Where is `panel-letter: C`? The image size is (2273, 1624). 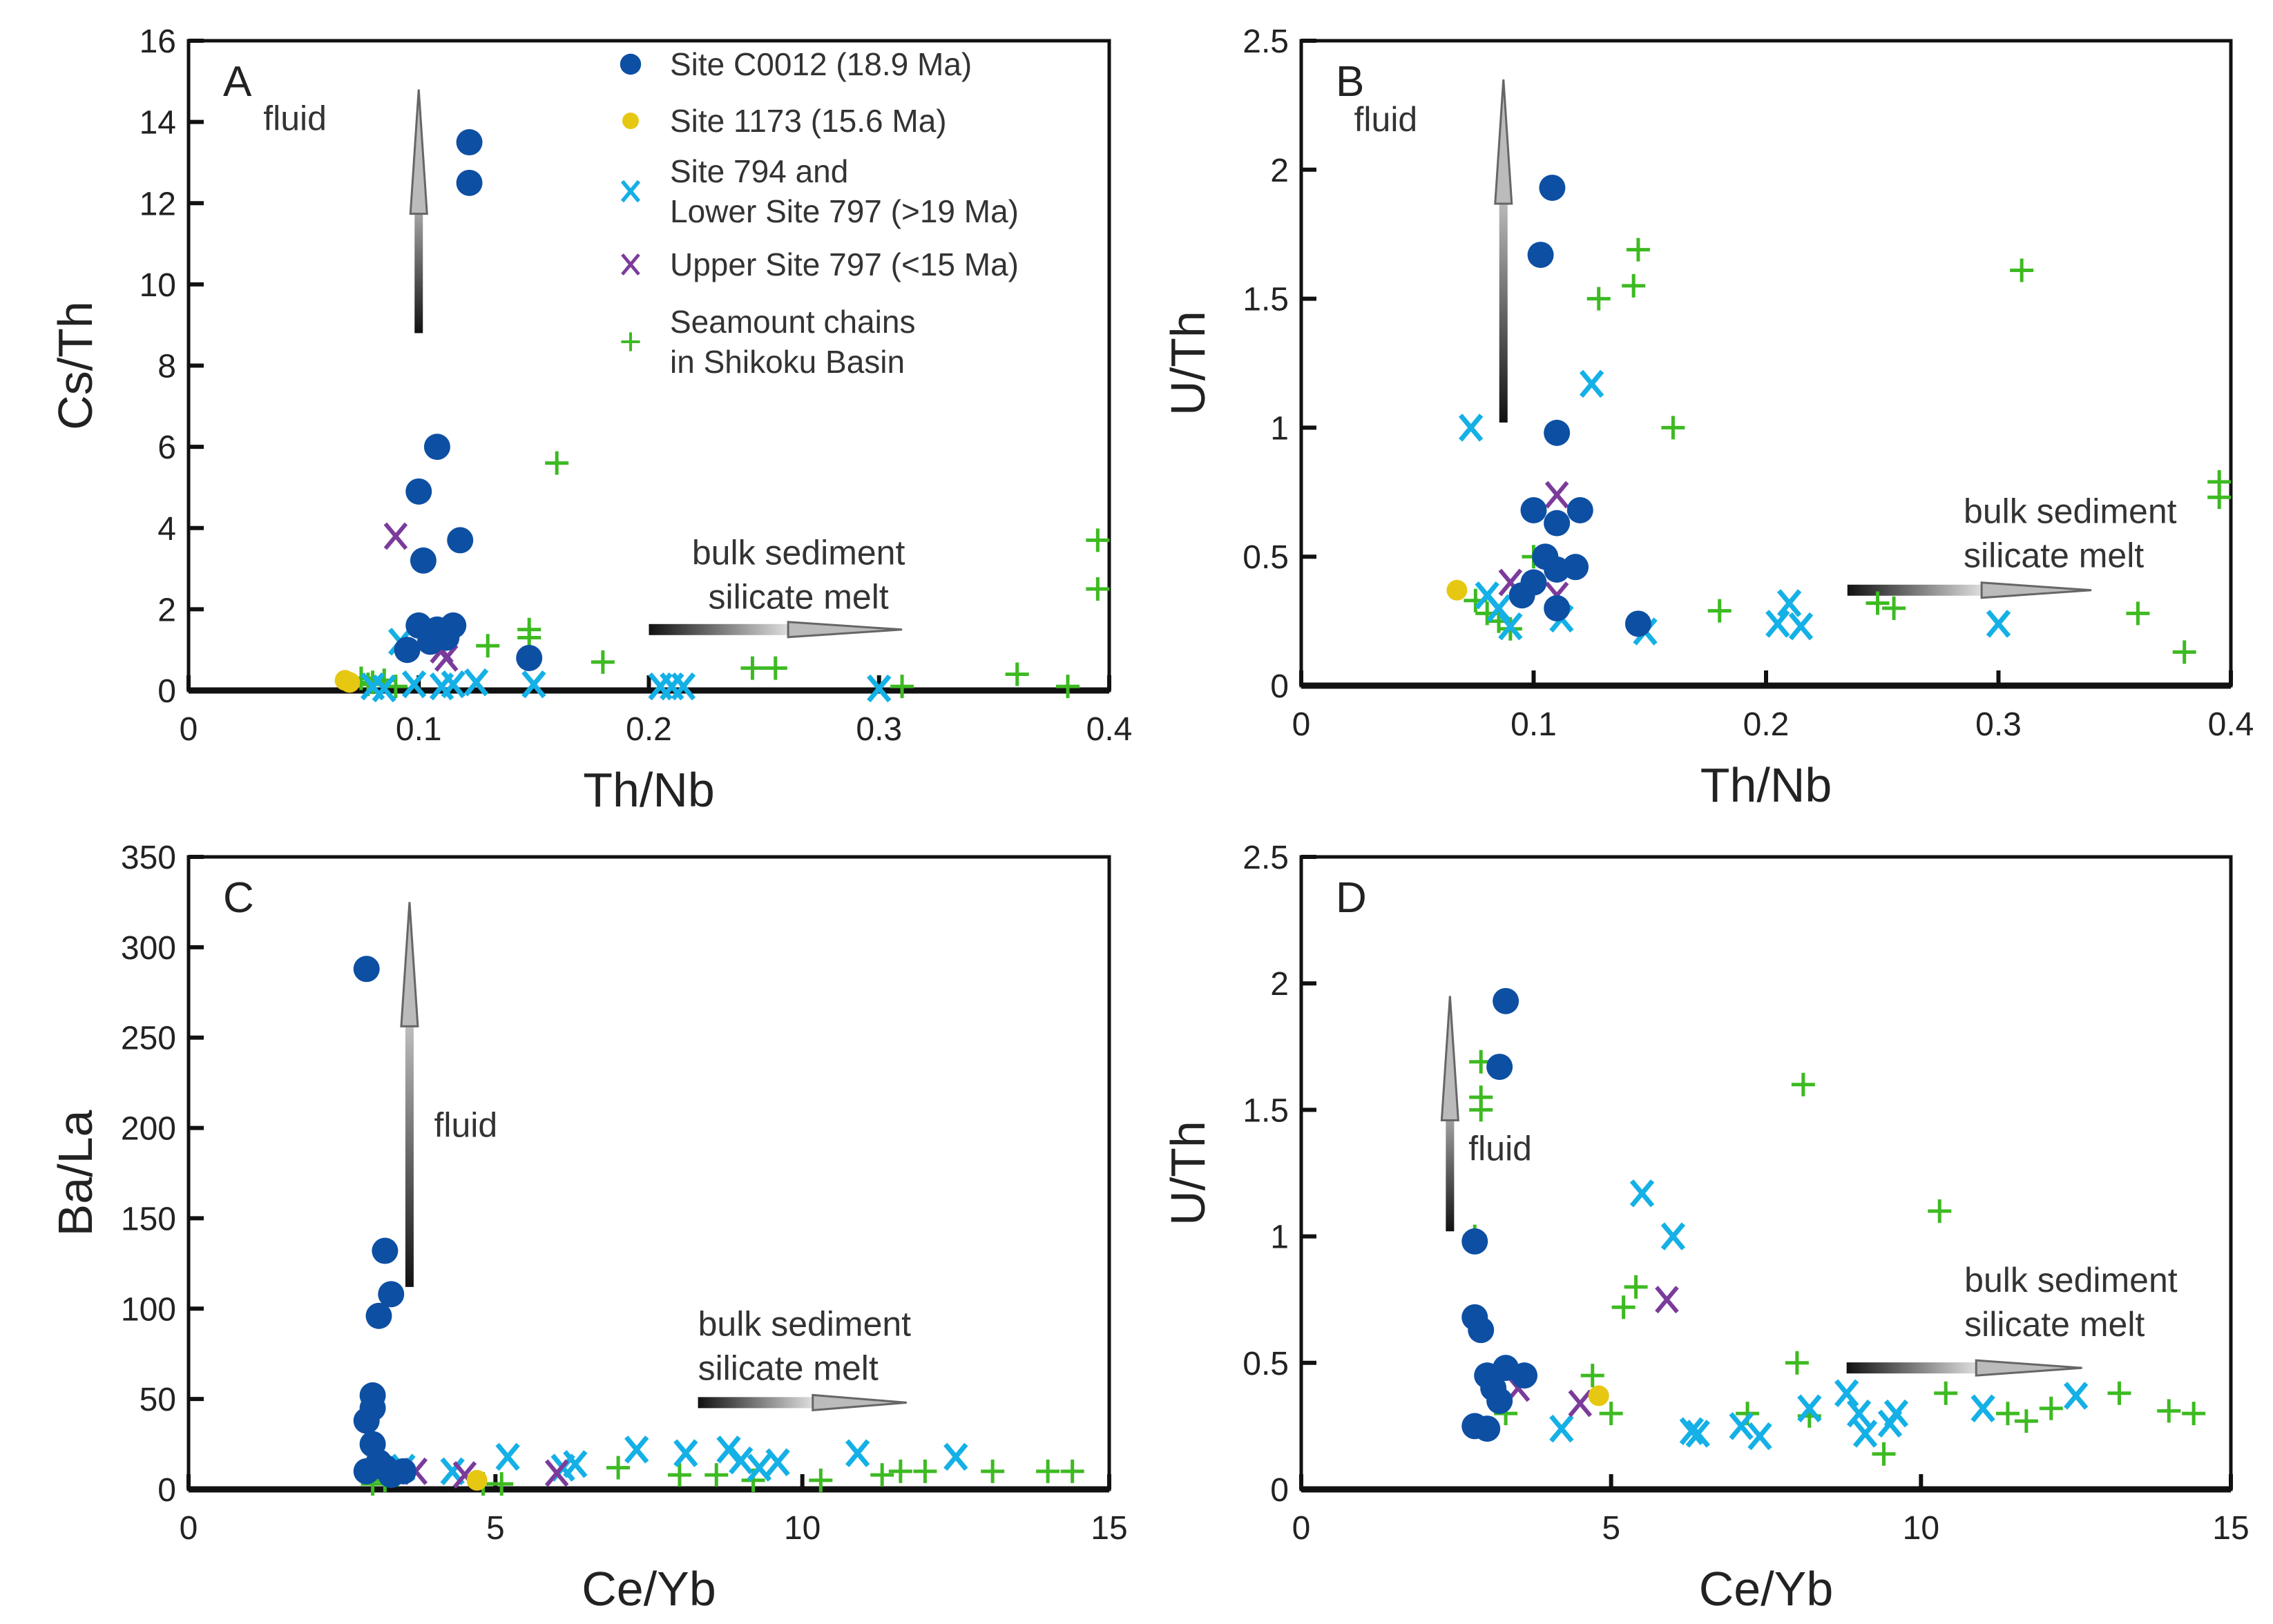 panel-letter: C is located at coordinates (238, 898).